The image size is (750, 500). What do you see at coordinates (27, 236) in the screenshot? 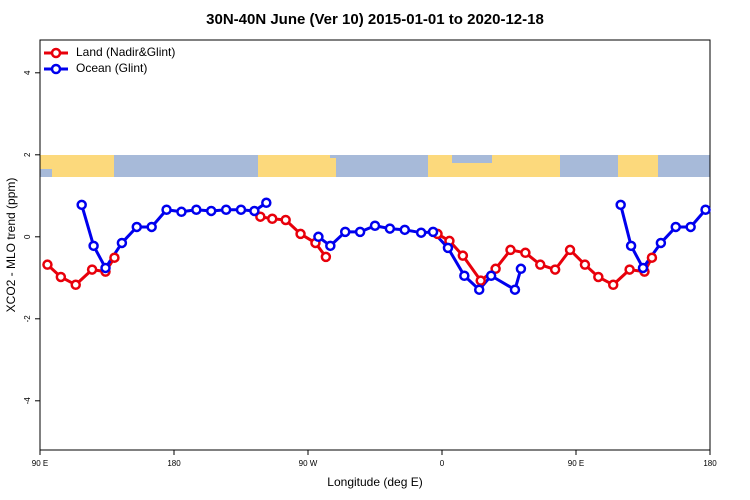
I see `y-tick-label: 0` at bounding box center [27, 236].